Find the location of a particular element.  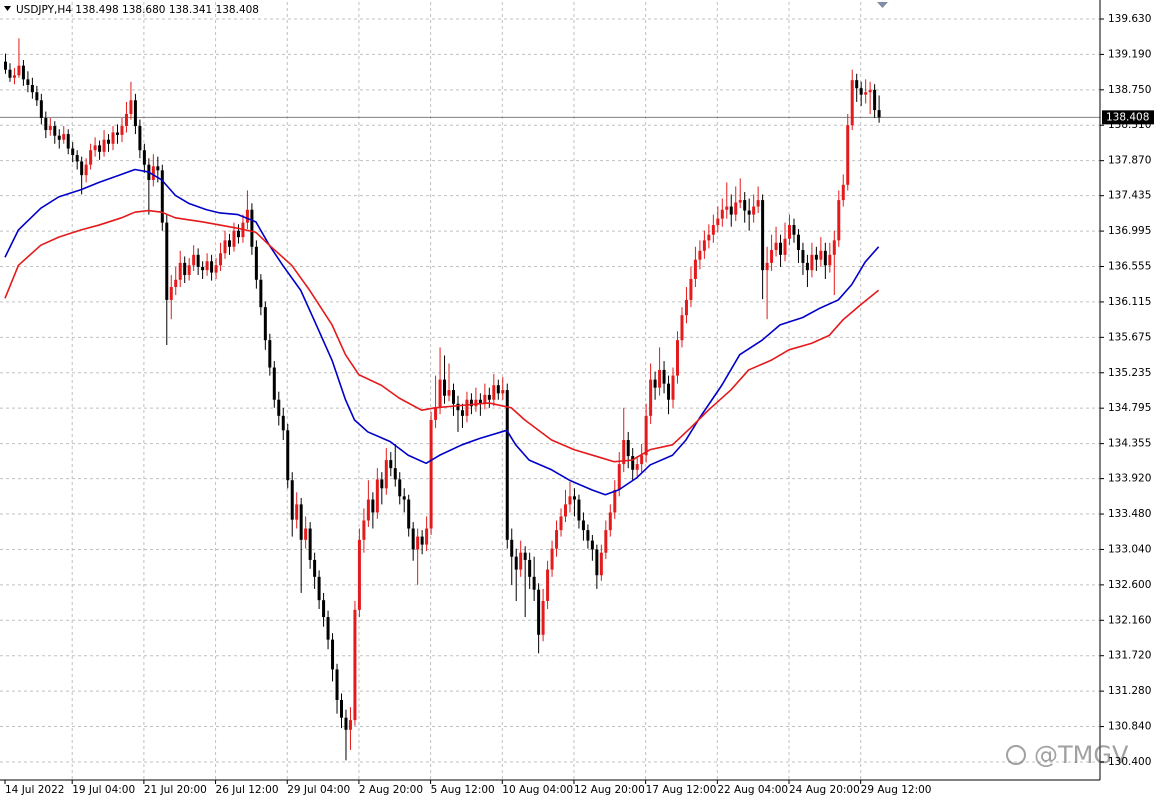

y-tick-label: 131.720 is located at coordinates (1129, 656).